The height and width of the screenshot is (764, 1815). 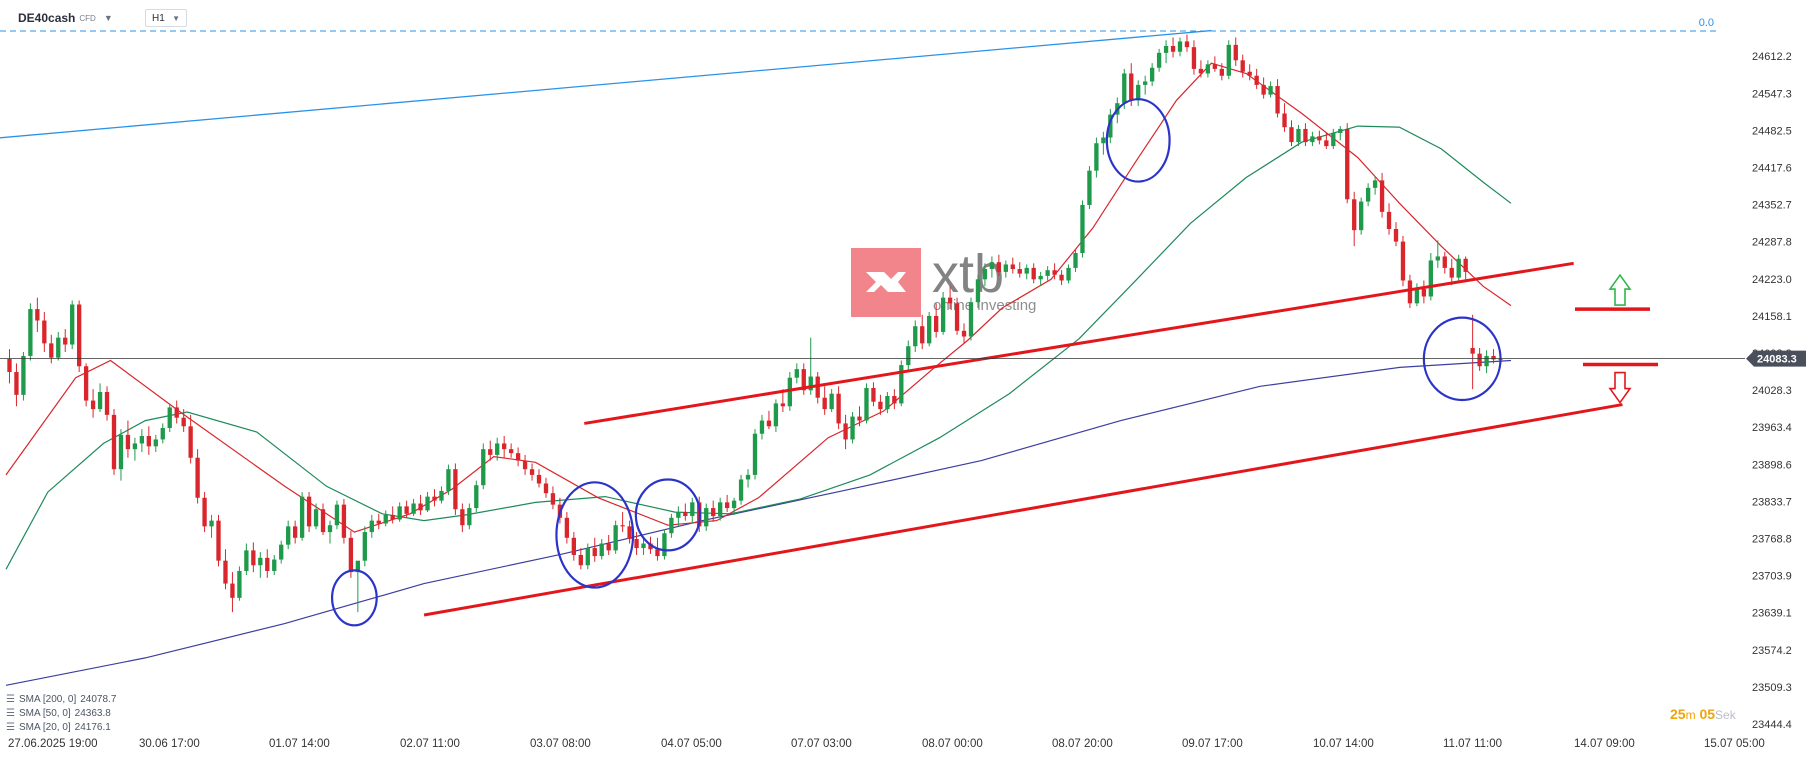 What do you see at coordinates (58, 713) in the screenshot?
I see `legend-sma-50: ☰ SMA [50, 0] 24363.8` at bounding box center [58, 713].